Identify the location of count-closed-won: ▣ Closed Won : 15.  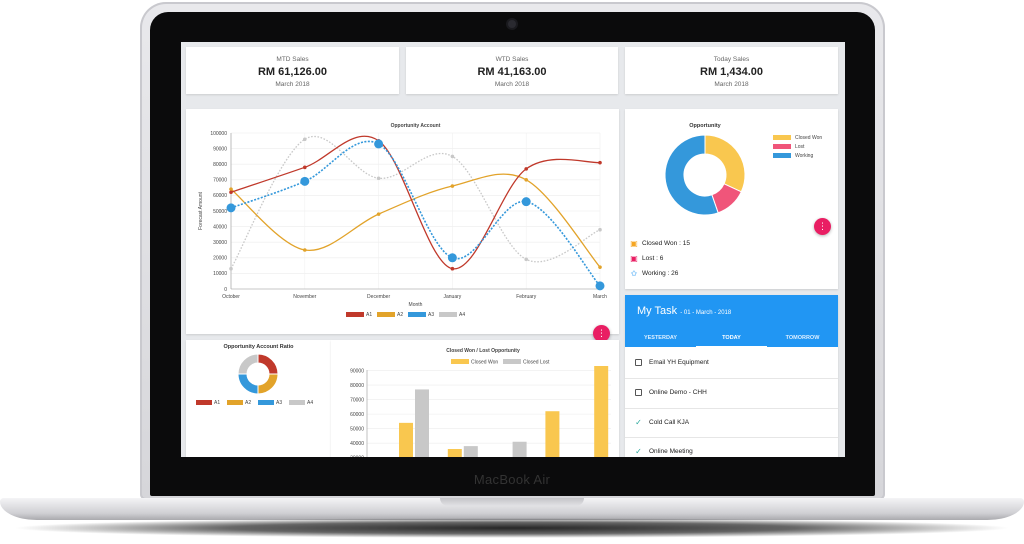
(660, 243).